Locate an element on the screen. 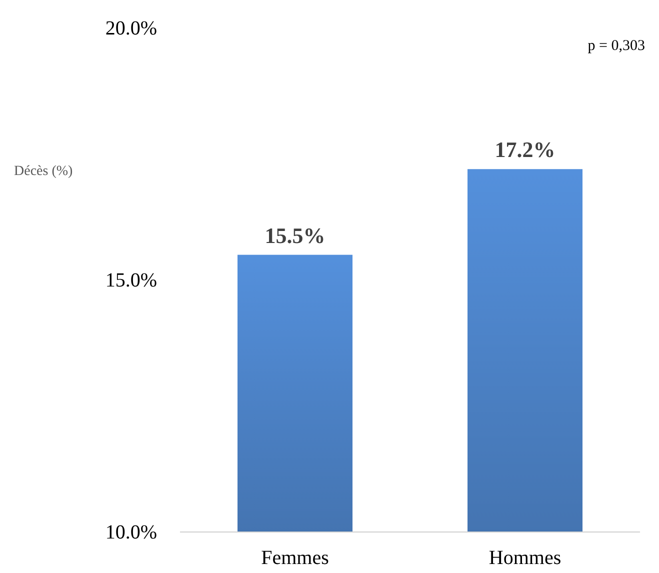 The width and height of the screenshot is (659, 573). y-tick-label: 10.0% is located at coordinates (131, 532).